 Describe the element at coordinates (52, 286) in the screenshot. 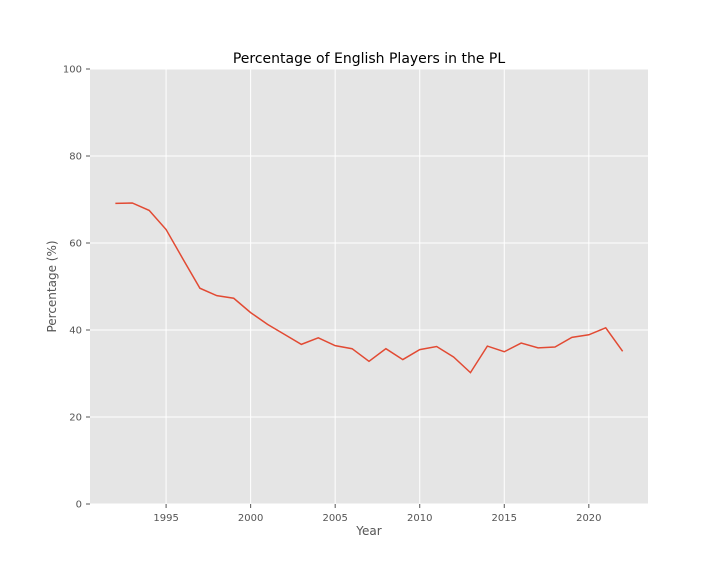

I see `y-axis-label: Percentage (%)` at that location.